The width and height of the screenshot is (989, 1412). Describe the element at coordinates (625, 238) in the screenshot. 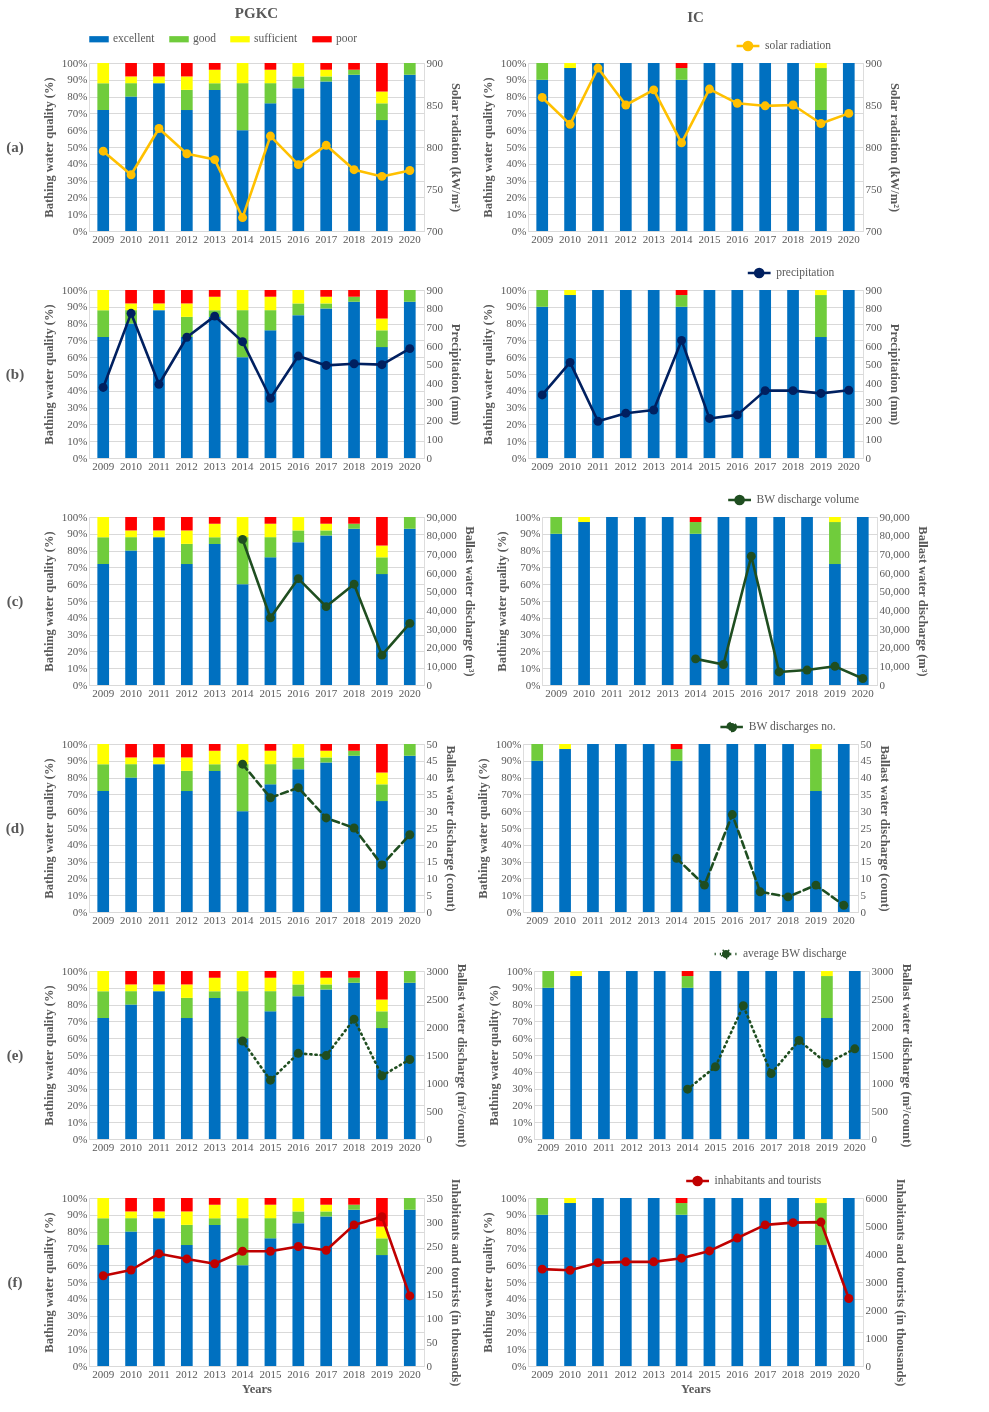

I see `x-tick-label: 2012` at that location.